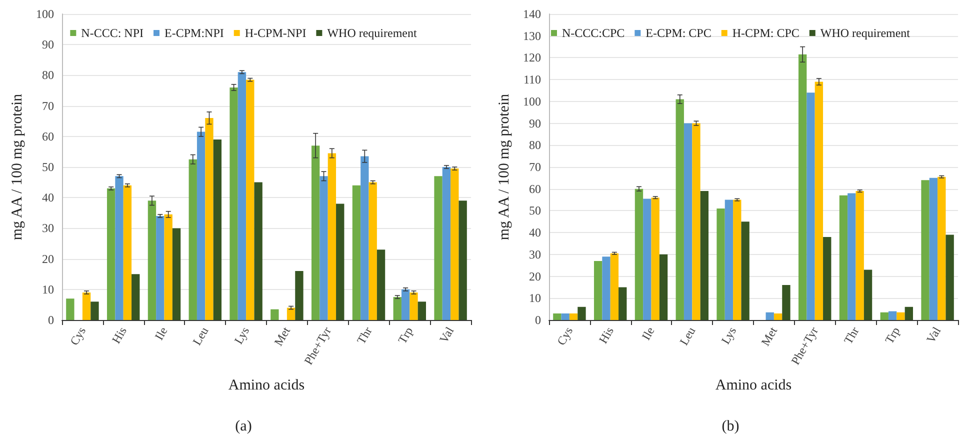 The width and height of the screenshot is (974, 440). Describe the element at coordinates (243, 426) in the screenshot. I see `text: (a)` at that location.